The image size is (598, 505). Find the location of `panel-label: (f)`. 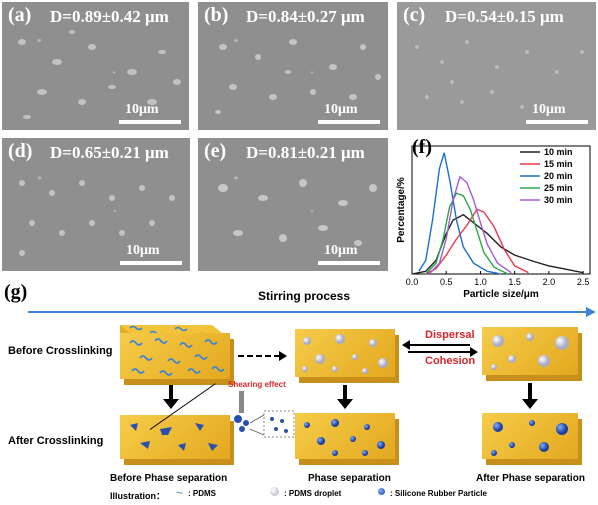

panel-label: (f) is located at coordinates (422, 147).